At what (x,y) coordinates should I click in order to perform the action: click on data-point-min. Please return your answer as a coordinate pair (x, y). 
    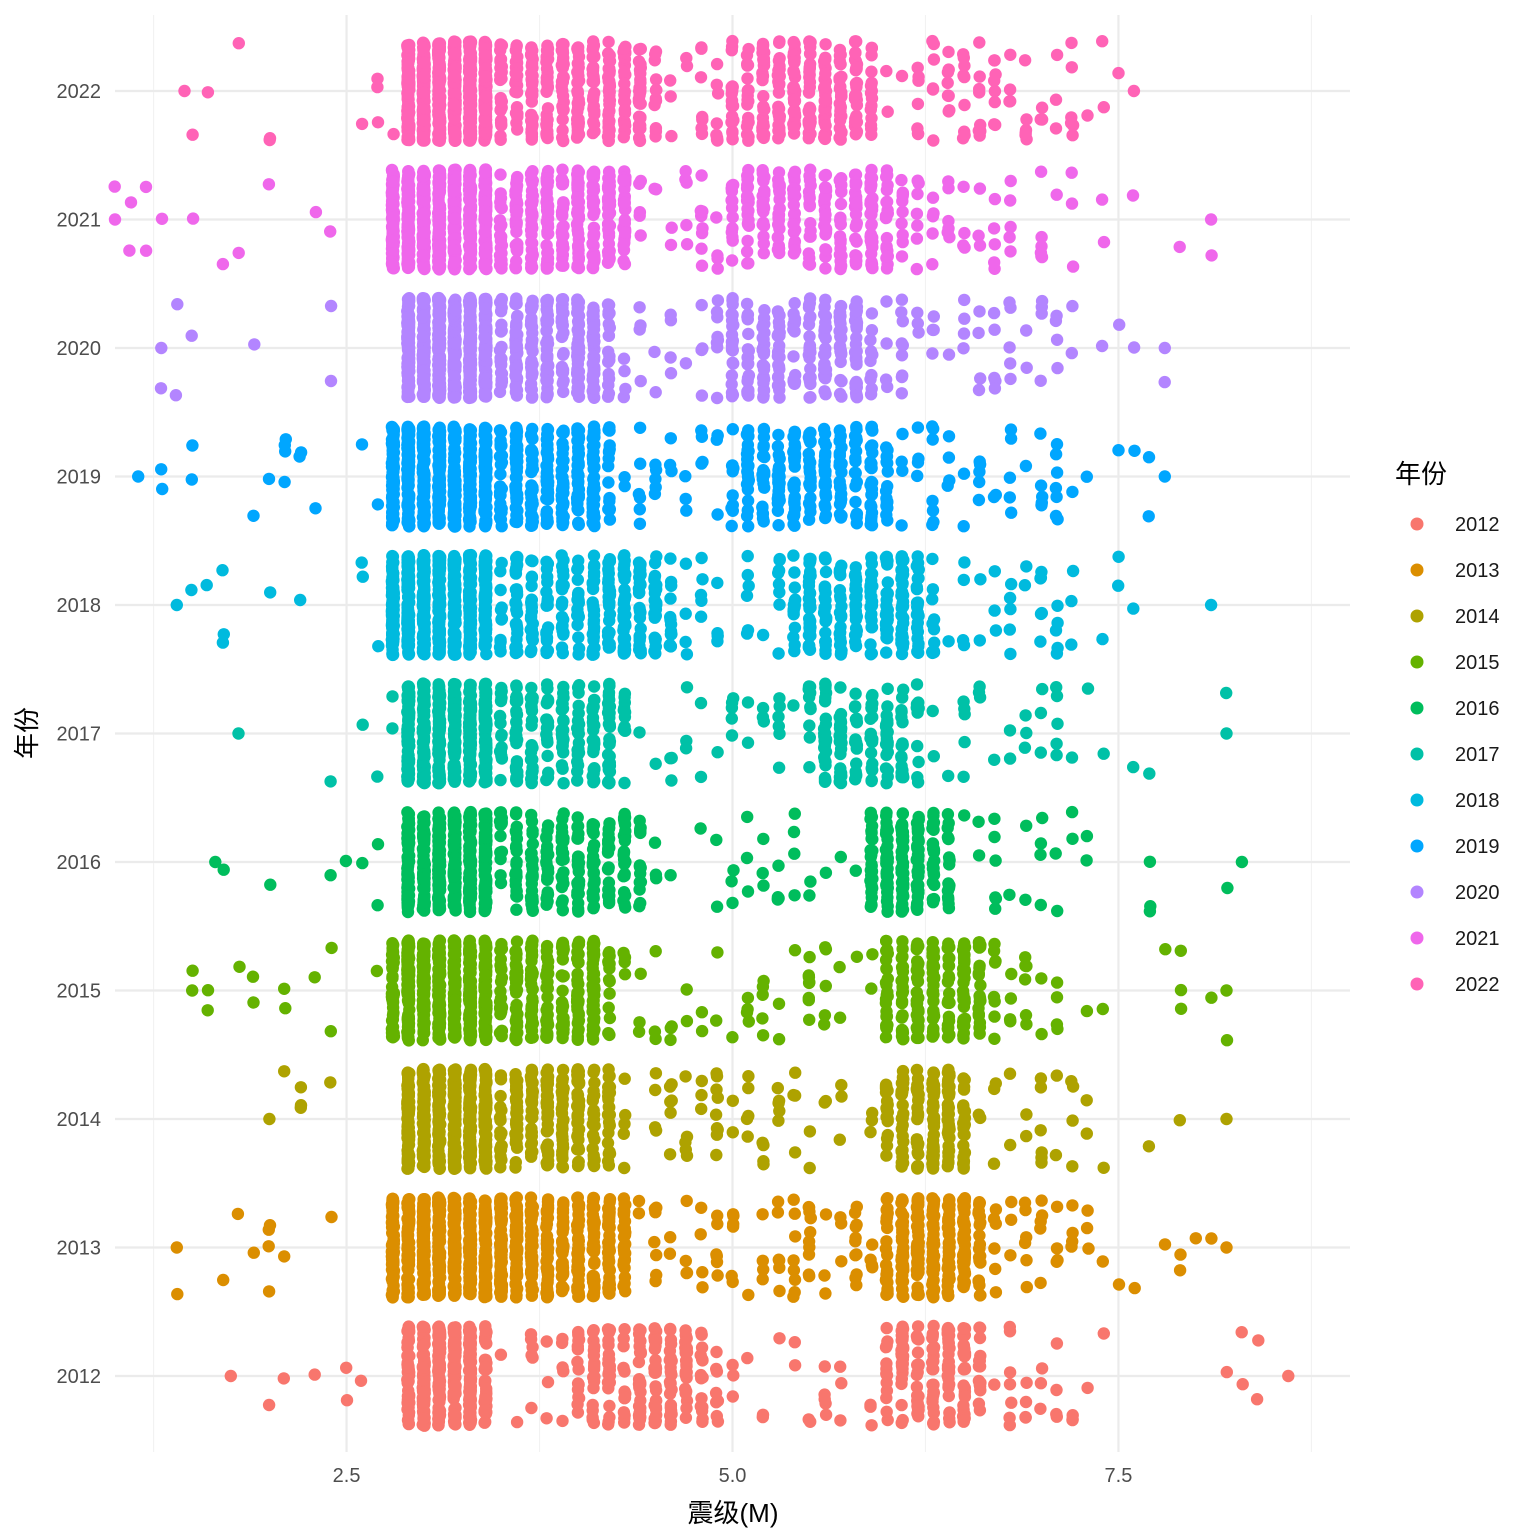
    Looking at the image, I should click on (192, 990).